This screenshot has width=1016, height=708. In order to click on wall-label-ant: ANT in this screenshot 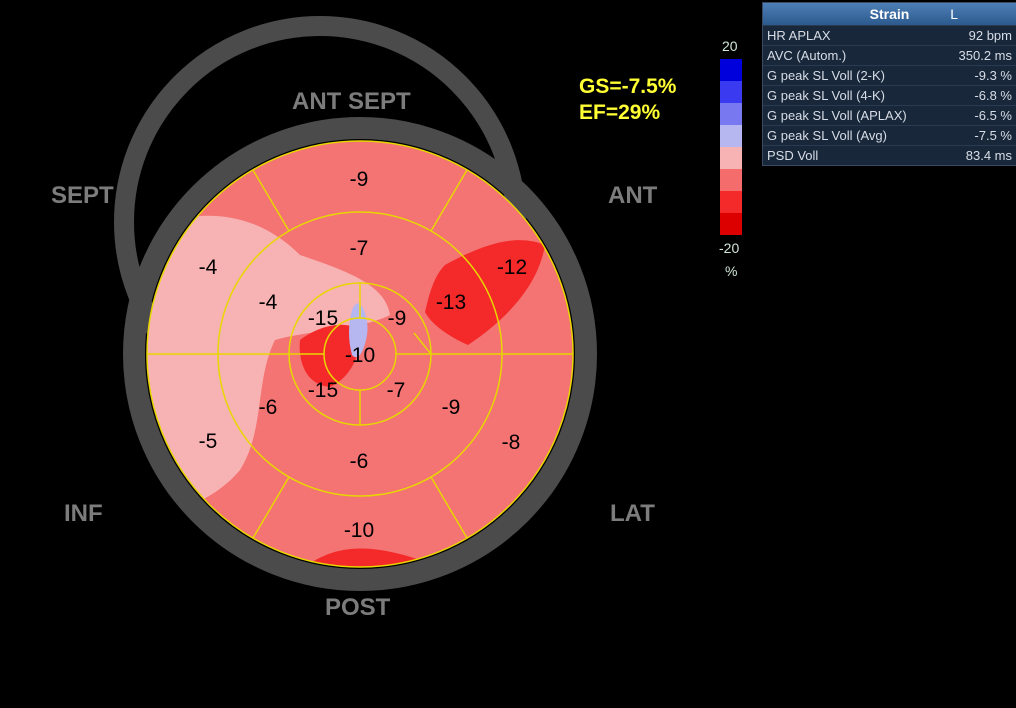, I will do `click(633, 195)`.